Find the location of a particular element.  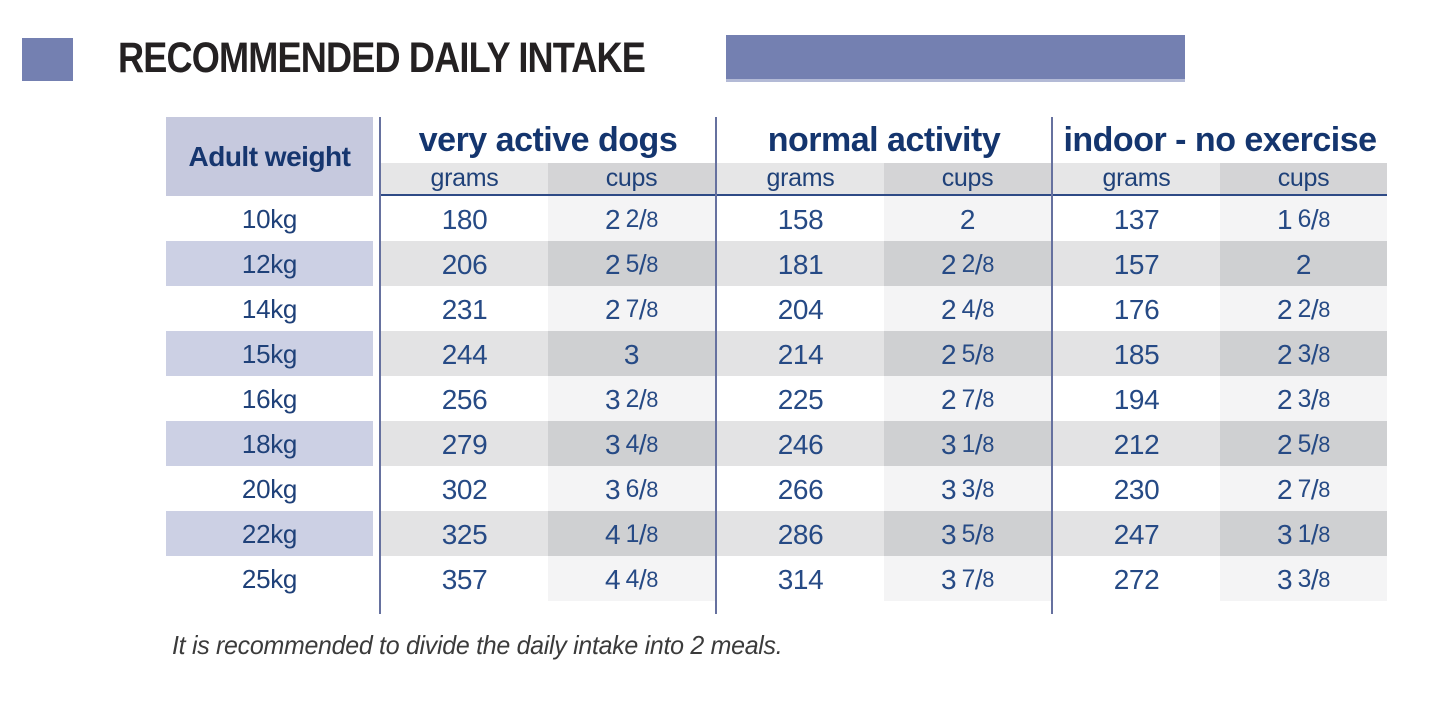

title-accent-square is located at coordinates (47, 59).